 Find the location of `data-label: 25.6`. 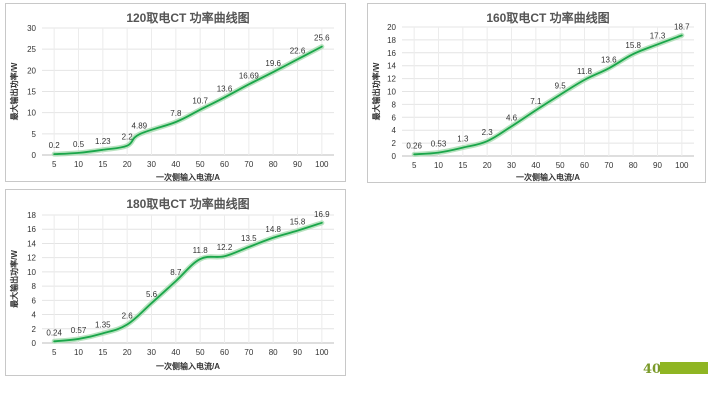

data-label: 25.6 is located at coordinates (322, 38).